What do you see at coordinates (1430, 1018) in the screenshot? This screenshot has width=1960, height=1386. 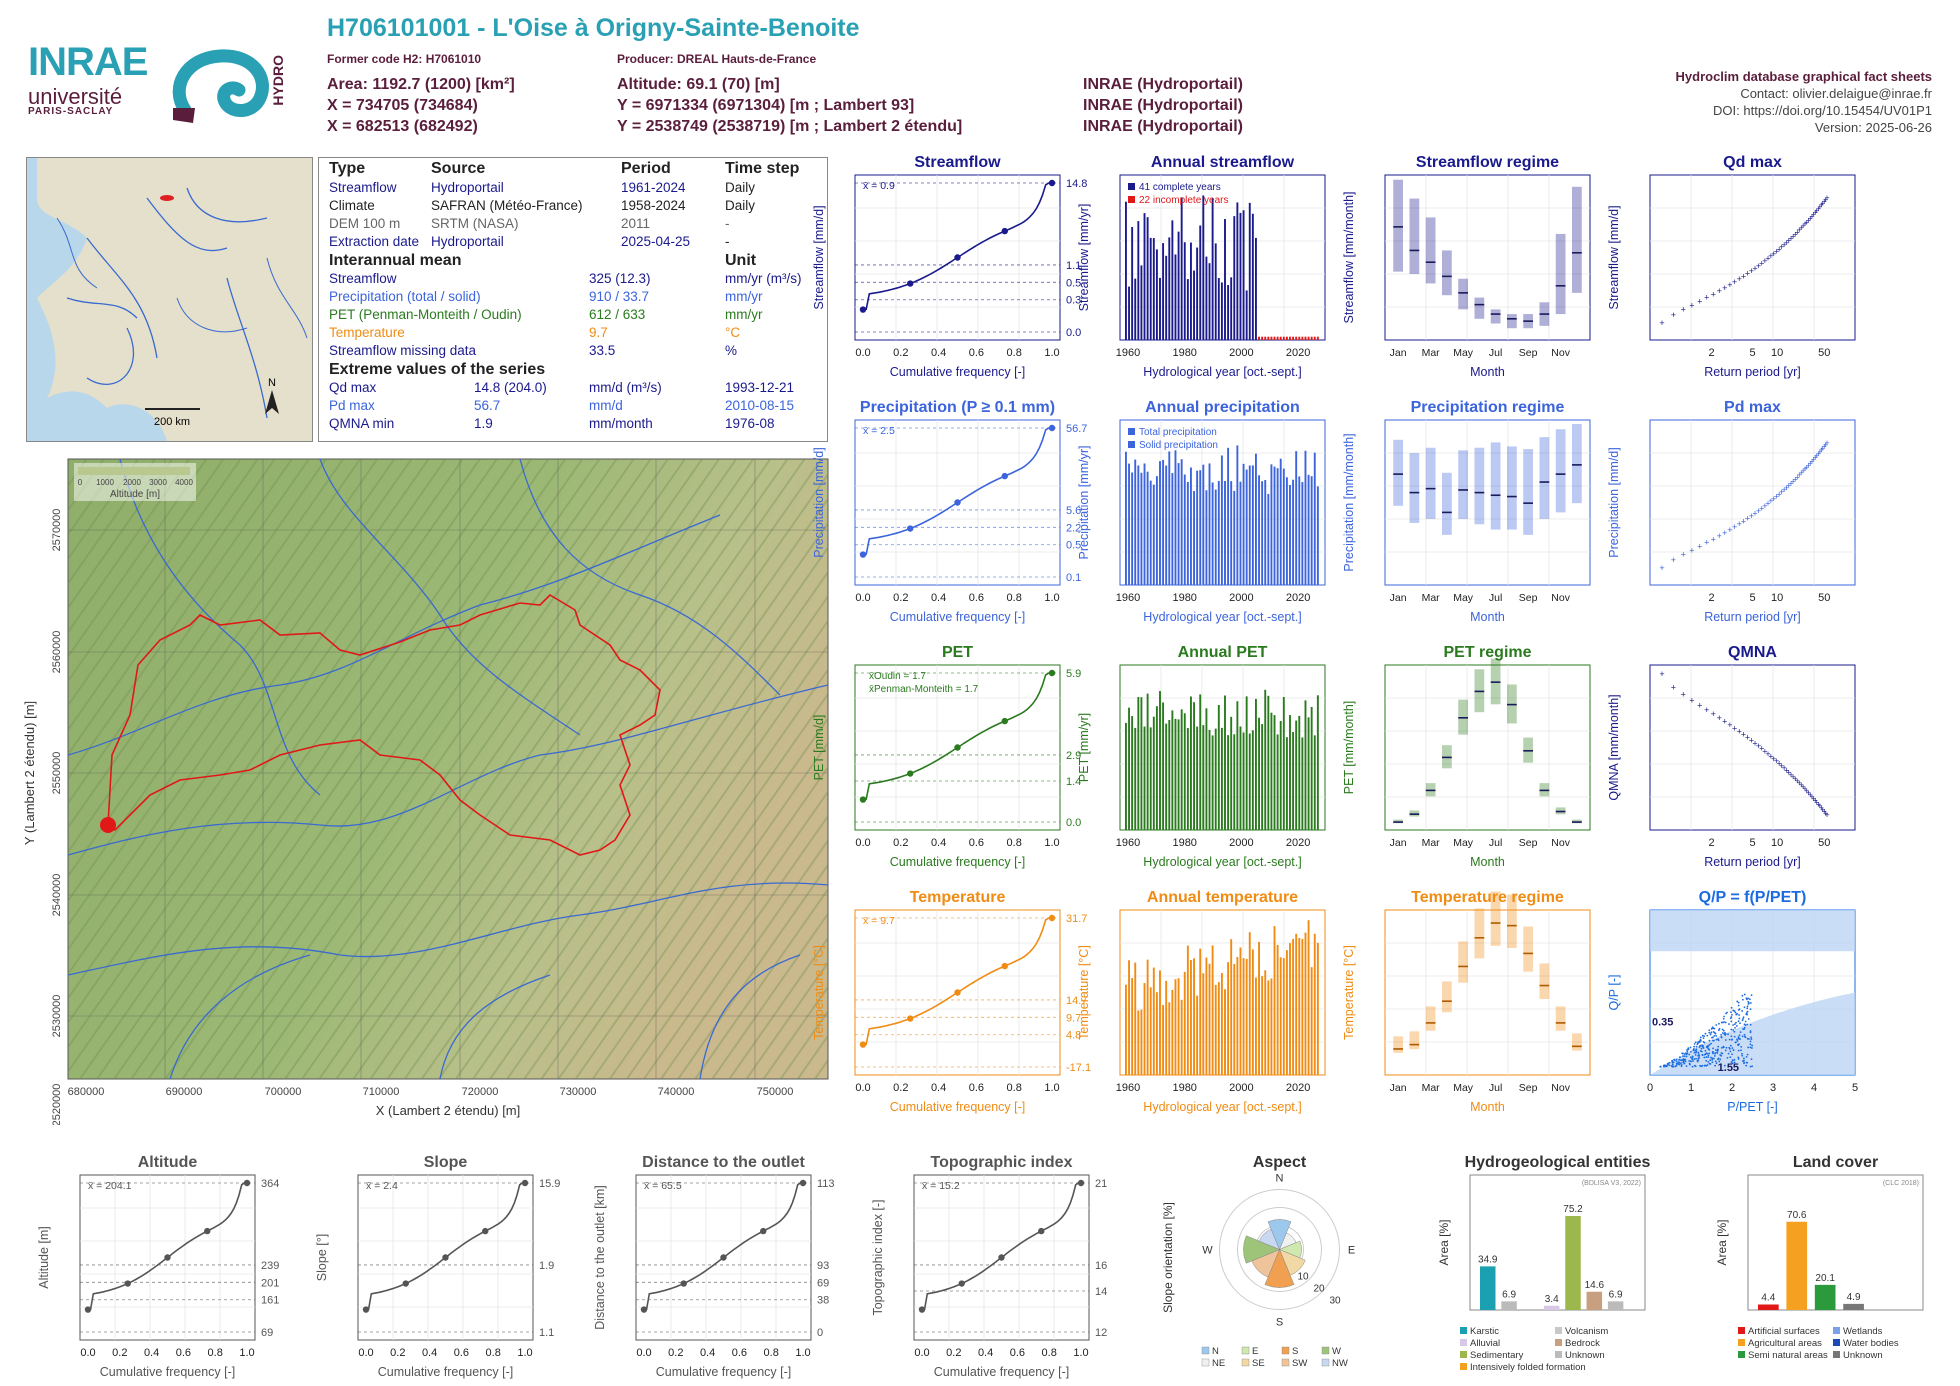 I see `temp_regime-box` at bounding box center [1430, 1018].